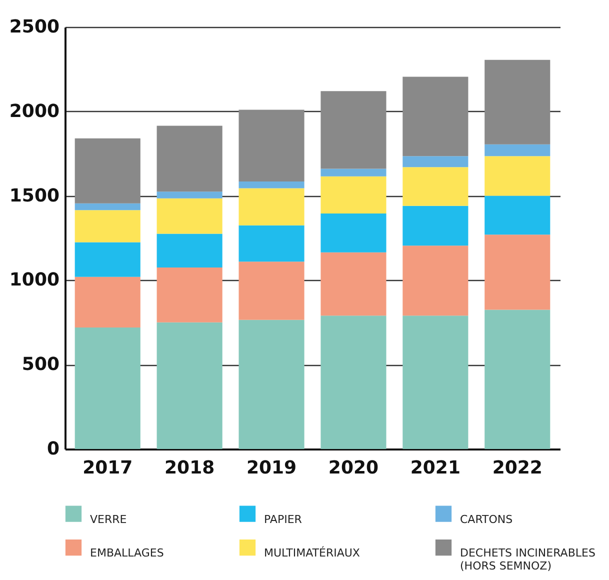 The width and height of the screenshot is (609, 580). Describe the element at coordinates (528, 559) in the screenshot. I see `legend-label: DECHETS INCINERABLES (HORS SEMNOZ)` at that location.